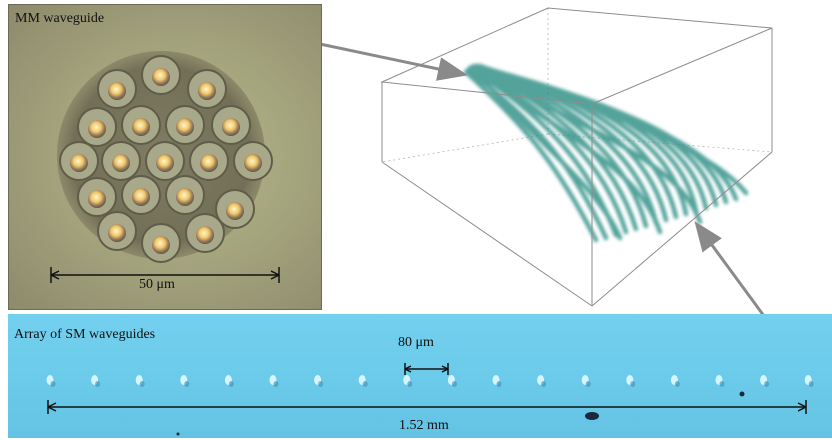 The width and height of the screenshot is (832, 440). I want to click on span-scale-label: 1.52 mm, so click(424, 425).